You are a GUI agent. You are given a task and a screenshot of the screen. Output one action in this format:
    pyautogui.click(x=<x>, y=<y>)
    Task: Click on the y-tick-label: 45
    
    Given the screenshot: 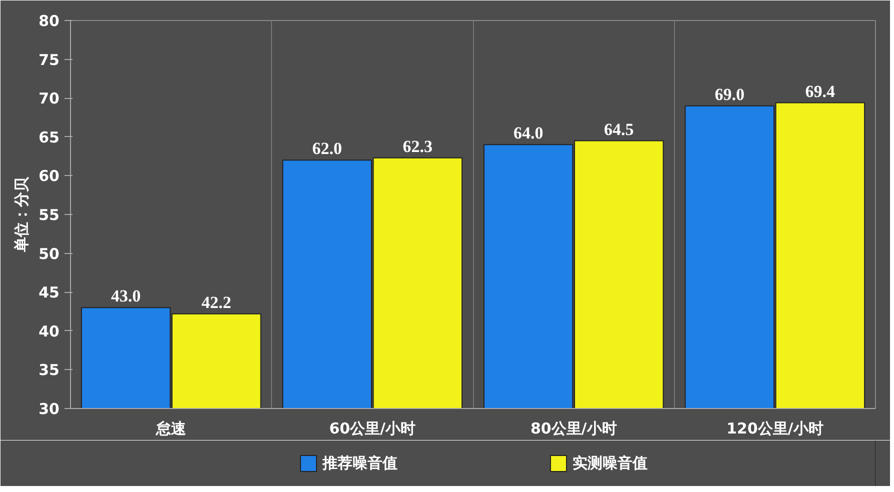 What is the action you would take?
    pyautogui.click(x=49, y=293)
    